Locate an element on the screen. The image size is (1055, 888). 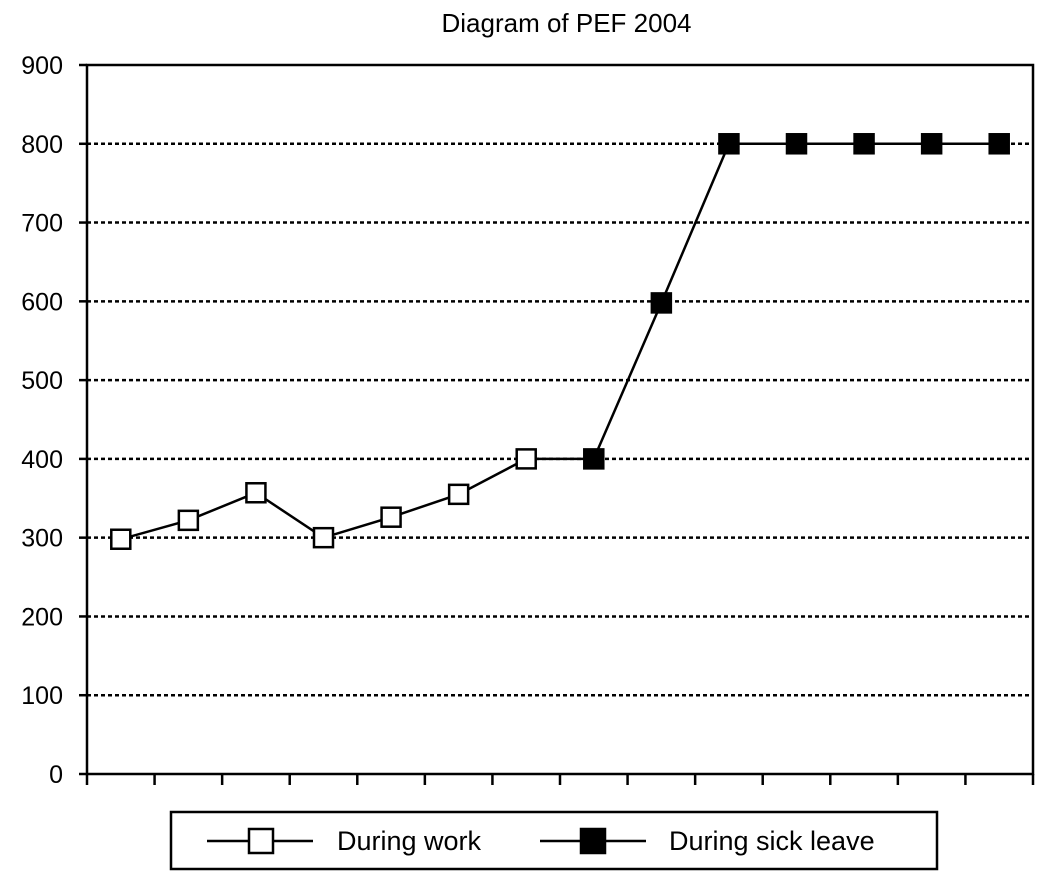
y-tick-label: 0 is located at coordinates (56, 775).